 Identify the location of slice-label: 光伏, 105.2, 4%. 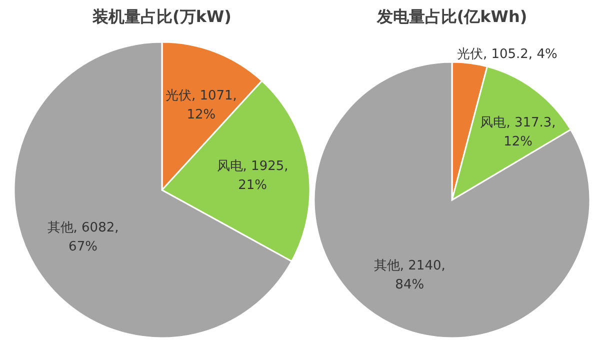
(507, 54).